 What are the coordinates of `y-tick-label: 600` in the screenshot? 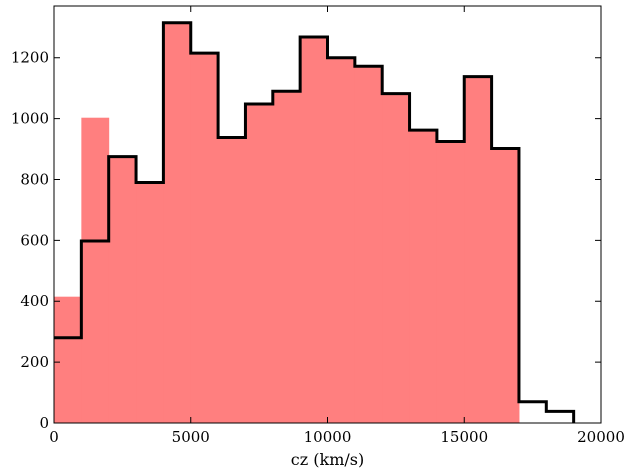 It's located at (34, 240).